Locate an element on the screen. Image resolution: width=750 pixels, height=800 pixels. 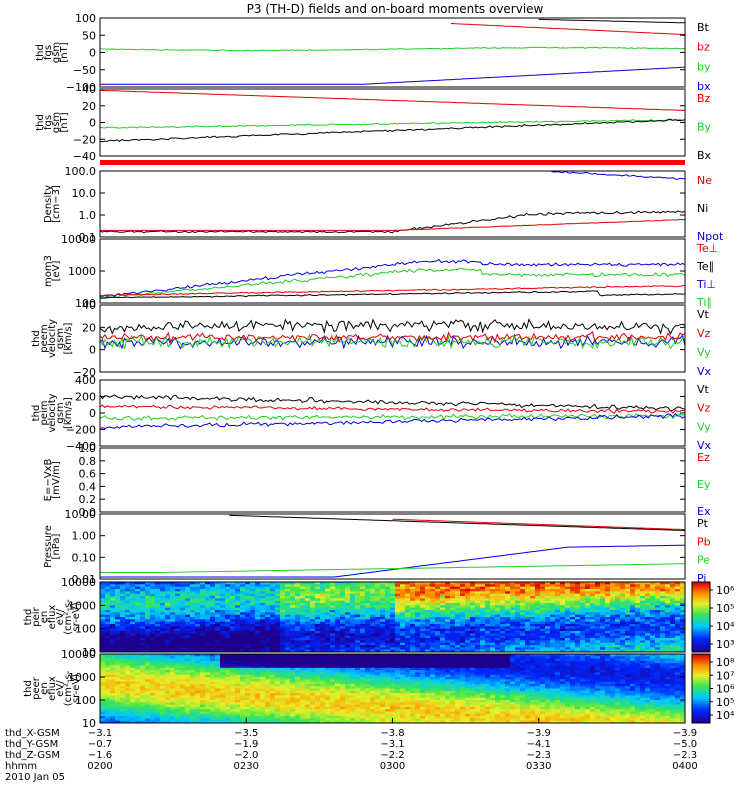
legend-by: by is located at coordinates (704, 66).